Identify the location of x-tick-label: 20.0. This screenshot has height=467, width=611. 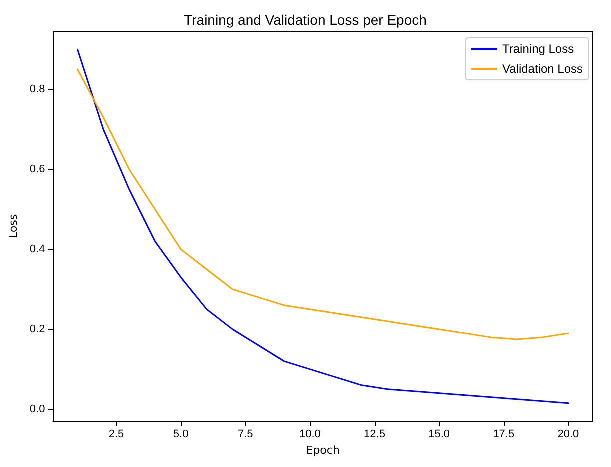
(569, 434).